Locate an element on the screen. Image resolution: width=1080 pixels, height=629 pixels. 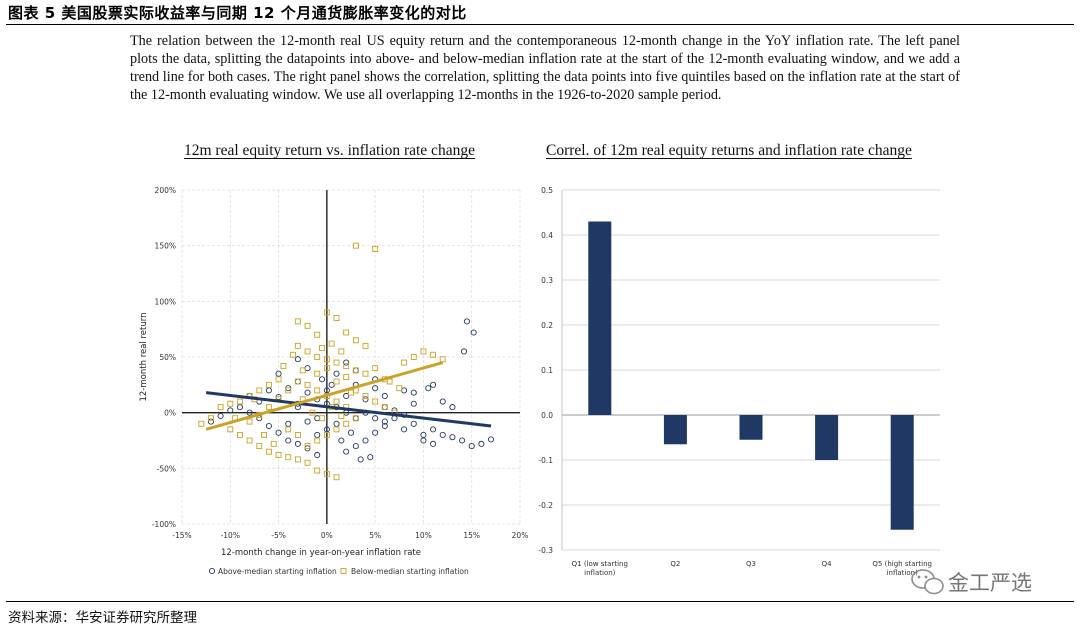
x-tick-label: 15% is located at coordinates (471, 535).